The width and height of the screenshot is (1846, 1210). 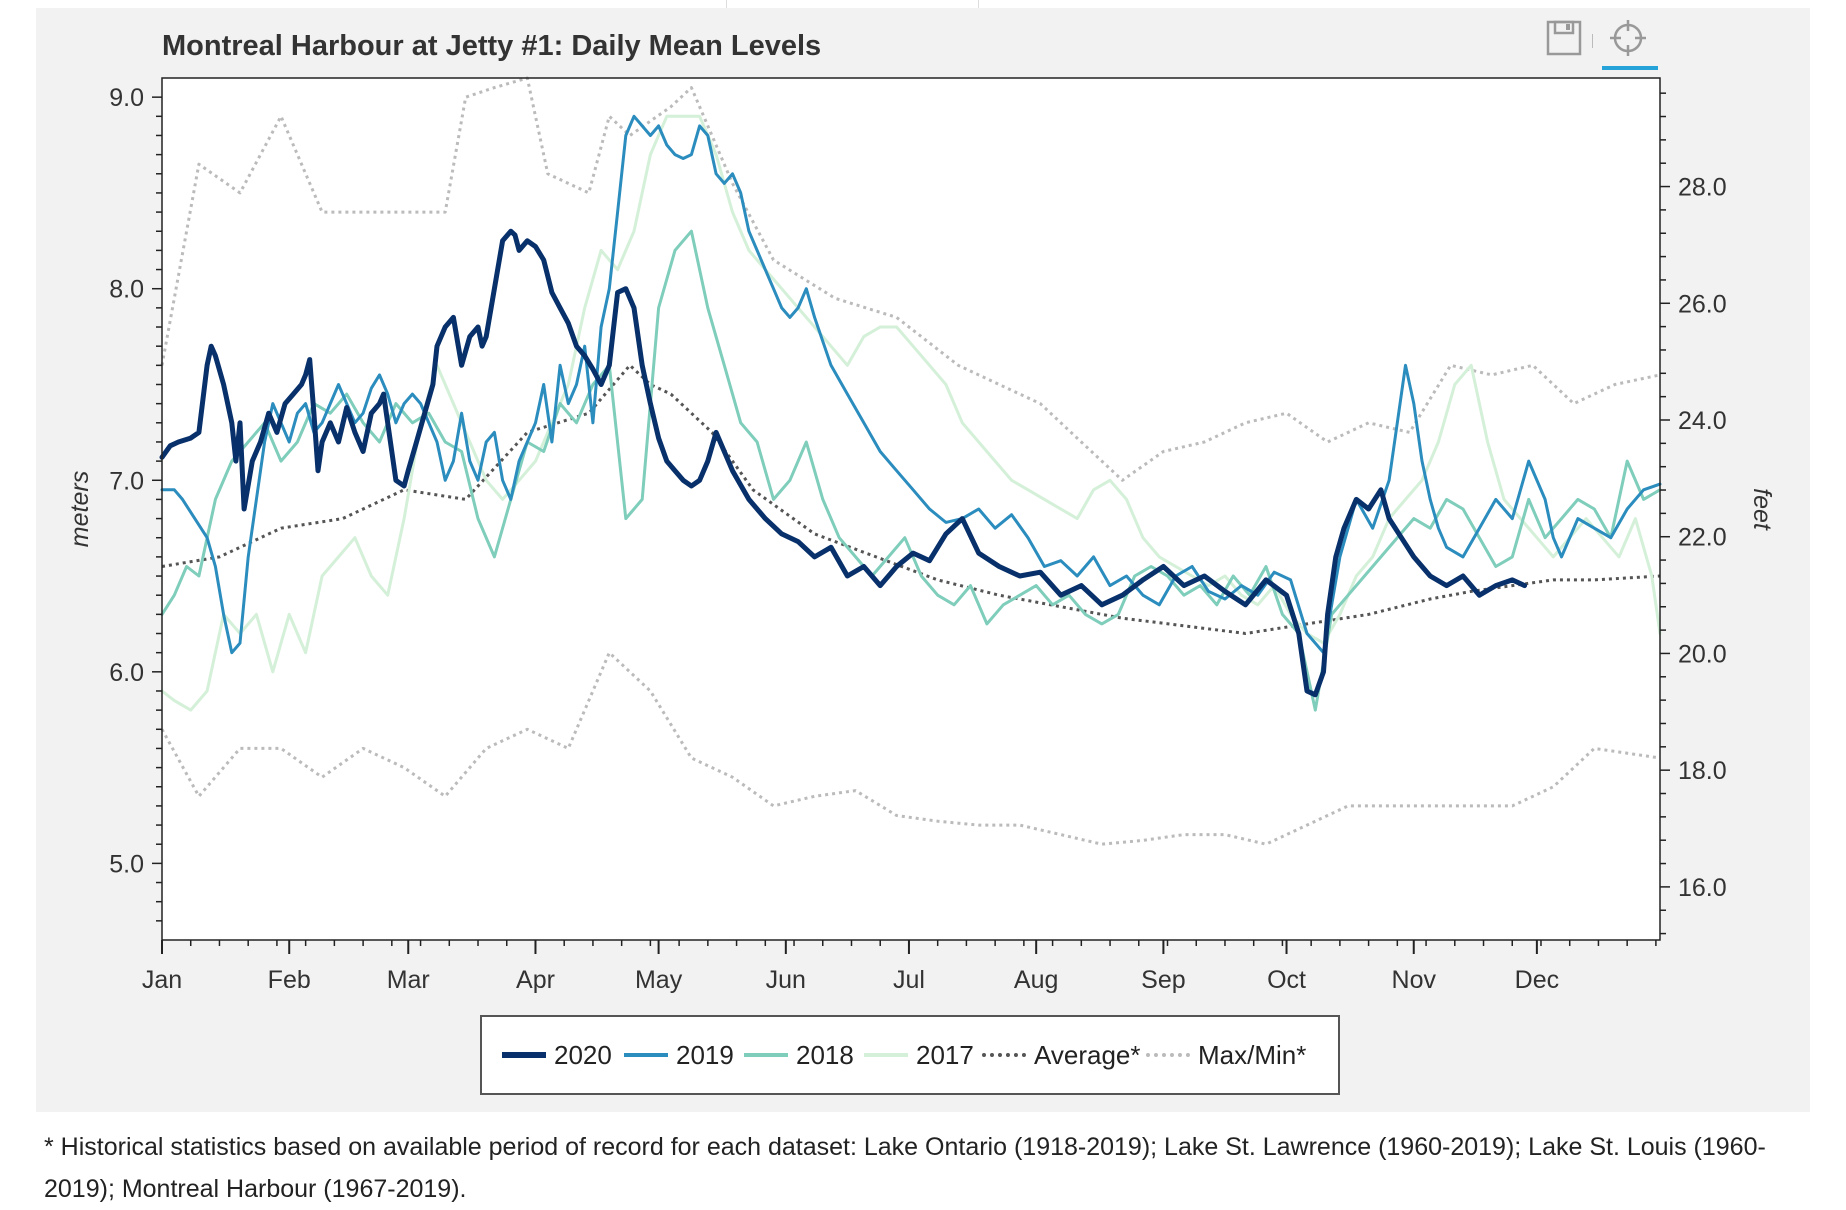 I want to click on left-axis-title: meters, so click(x=80, y=509).